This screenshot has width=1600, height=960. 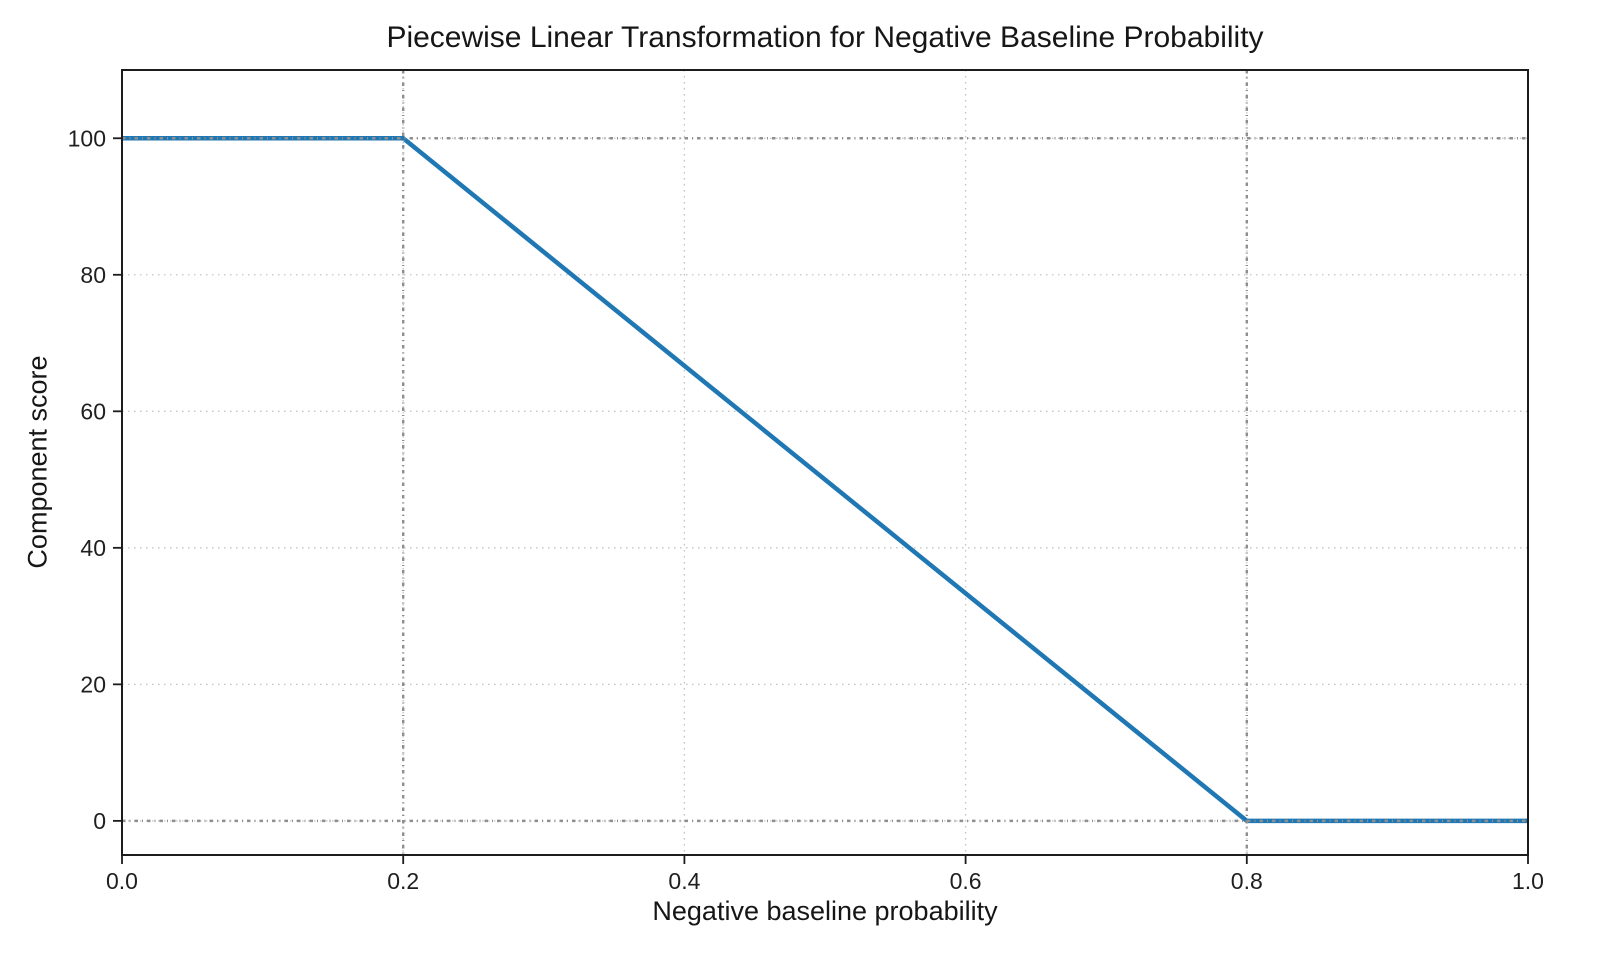 What do you see at coordinates (93, 275) in the screenshot?
I see `y-tick-label: 80` at bounding box center [93, 275].